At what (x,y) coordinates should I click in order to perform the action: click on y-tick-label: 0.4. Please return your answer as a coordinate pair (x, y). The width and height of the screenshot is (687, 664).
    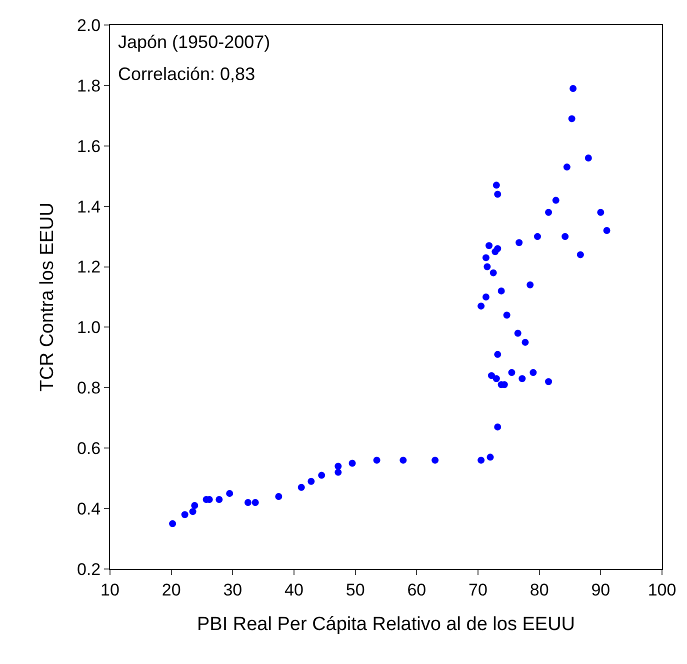
    Looking at the image, I should click on (88, 509).